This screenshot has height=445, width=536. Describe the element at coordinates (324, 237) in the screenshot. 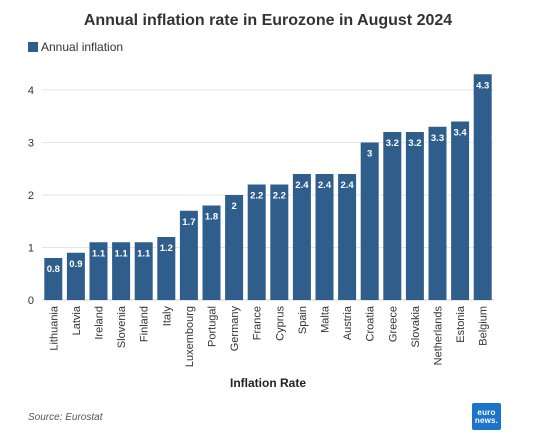

I see `bar-malta` at that location.